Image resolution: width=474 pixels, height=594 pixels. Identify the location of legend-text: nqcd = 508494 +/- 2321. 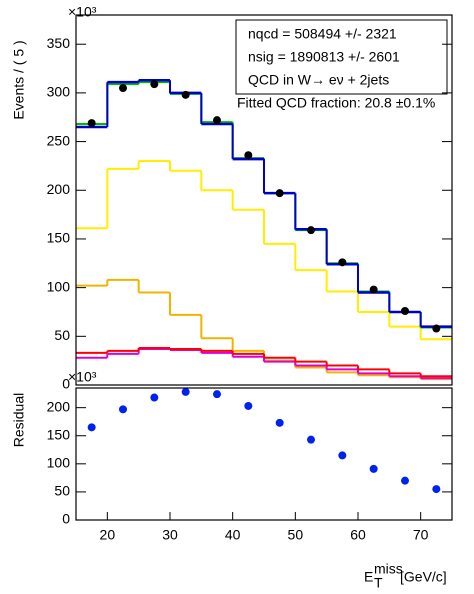
(322, 34).